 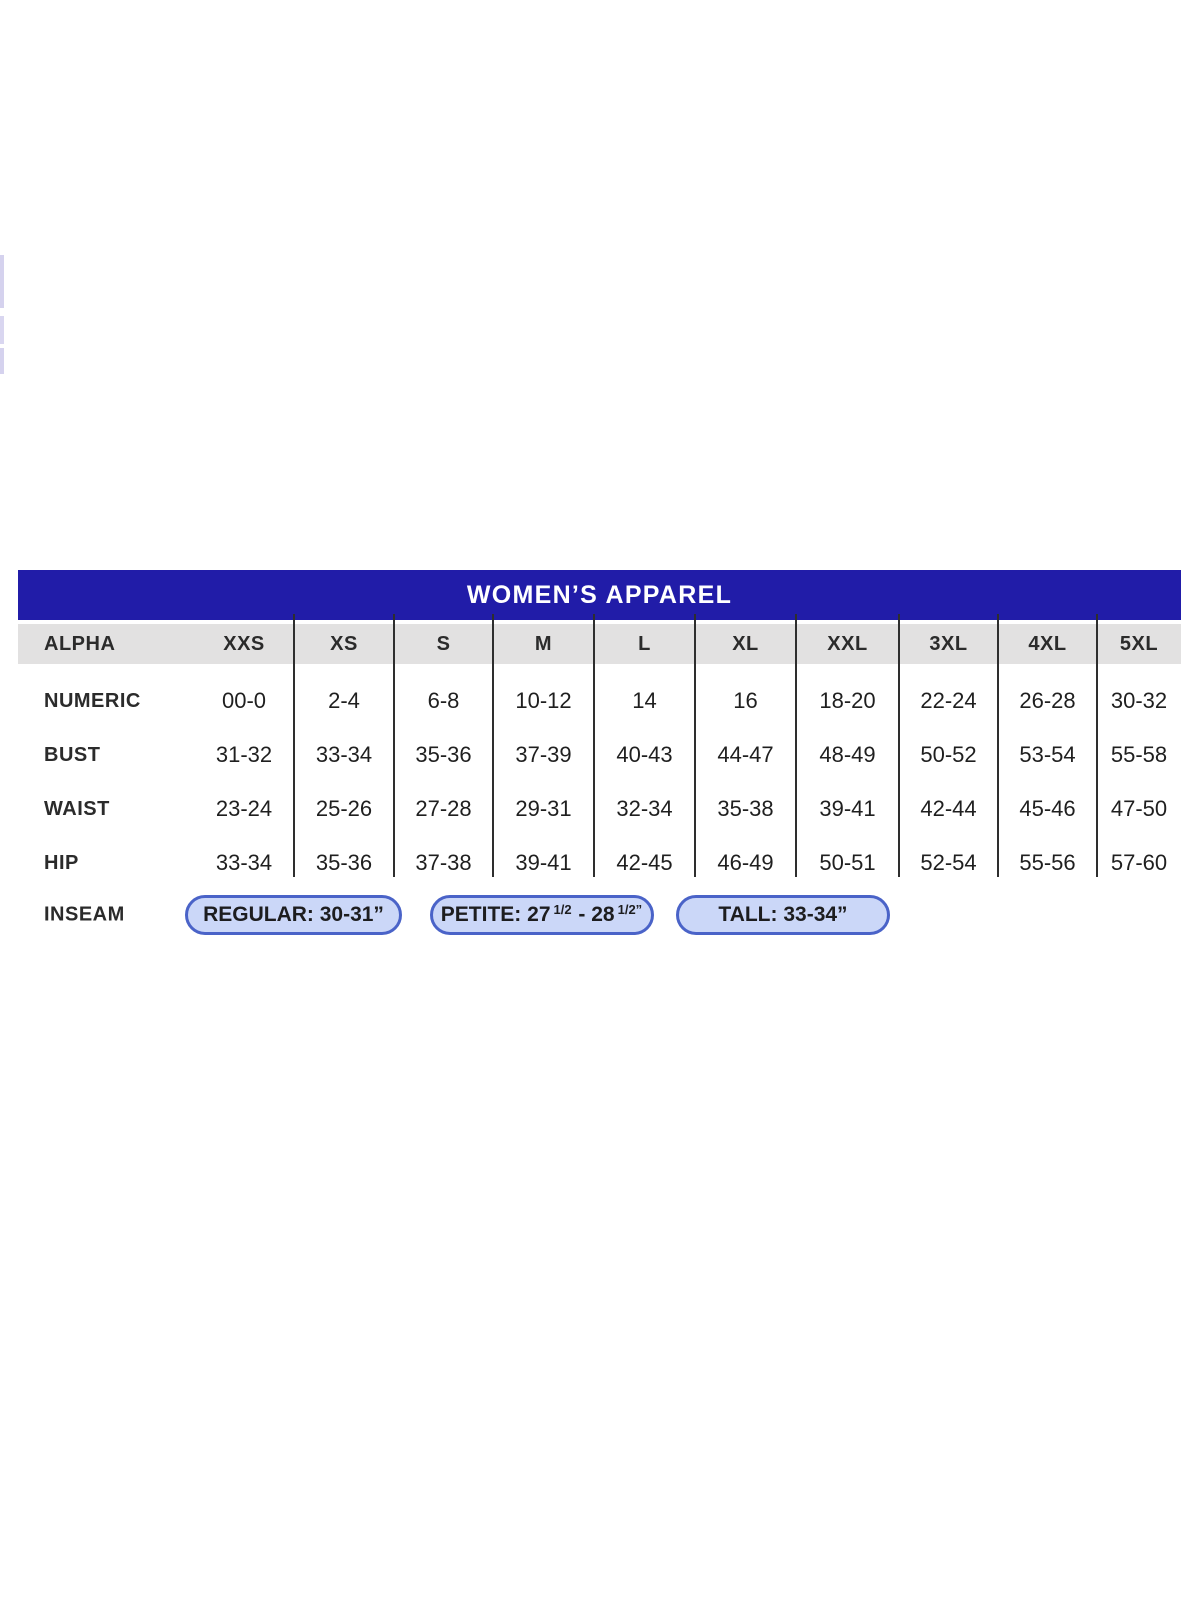 What do you see at coordinates (948, 644) in the screenshot?
I see `column-header: 3XL` at bounding box center [948, 644].